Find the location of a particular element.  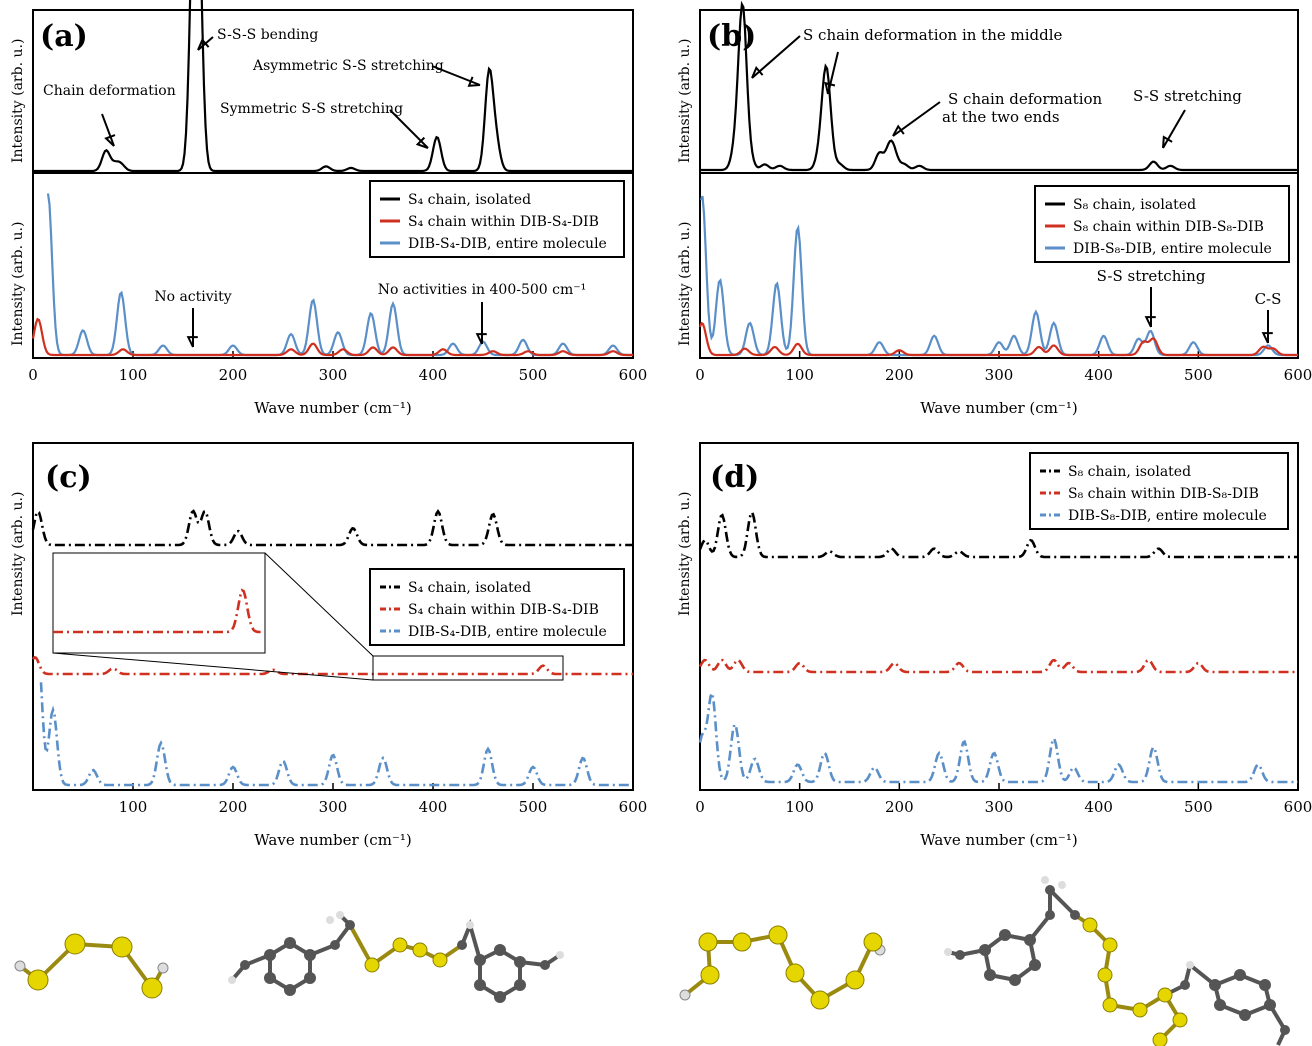

s8-chain-molecule is located at coordinates (782, 967).